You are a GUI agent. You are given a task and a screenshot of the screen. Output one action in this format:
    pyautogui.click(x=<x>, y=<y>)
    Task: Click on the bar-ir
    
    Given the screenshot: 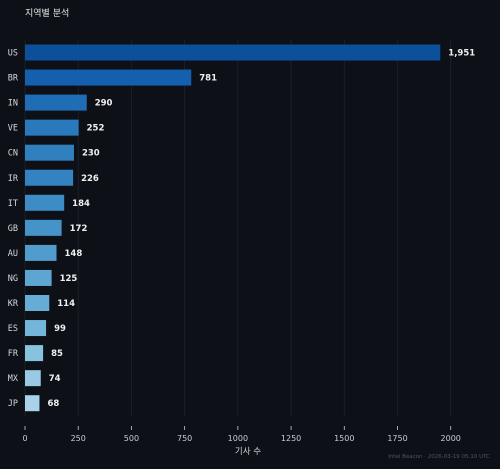 What is the action you would take?
    pyautogui.click(x=49, y=177)
    